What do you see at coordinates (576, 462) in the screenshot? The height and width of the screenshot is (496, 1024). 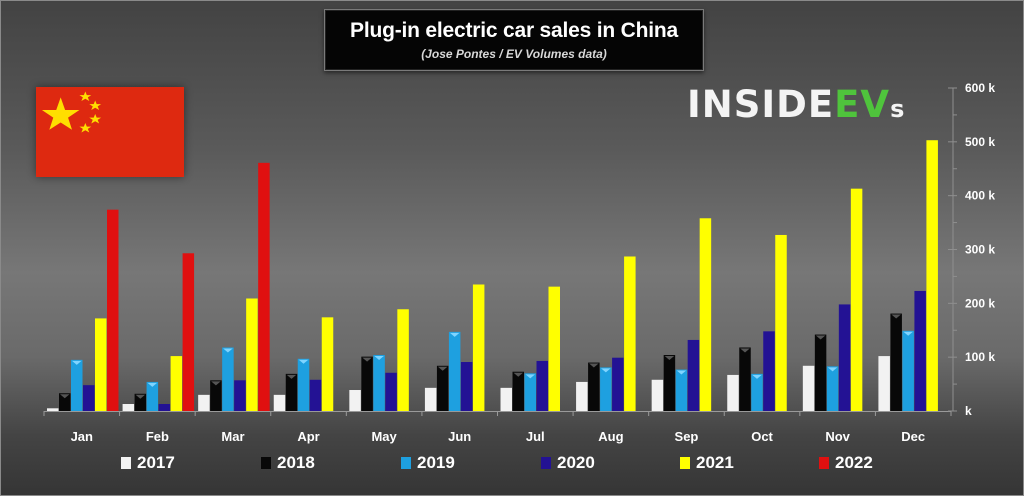 I see `legend-label: 2020` at bounding box center [576, 462].